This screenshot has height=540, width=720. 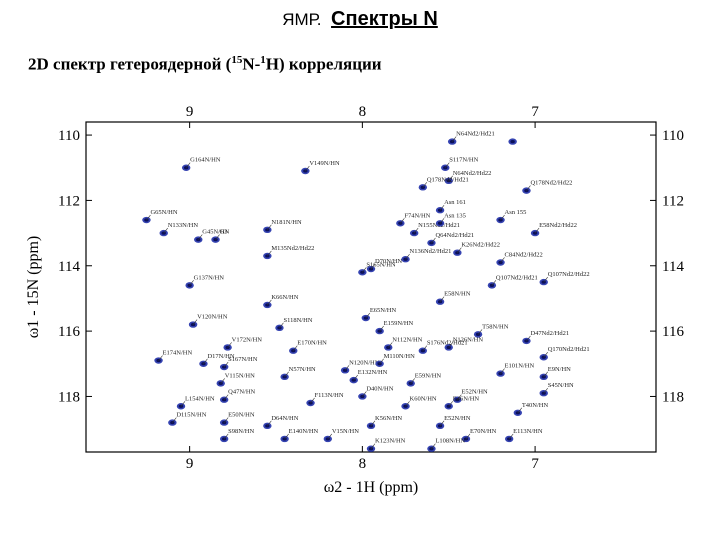 What do you see at coordinates (390, 441) in the screenshot?
I see `peak-label-72: K123N/HN` at bounding box center [390, 441].